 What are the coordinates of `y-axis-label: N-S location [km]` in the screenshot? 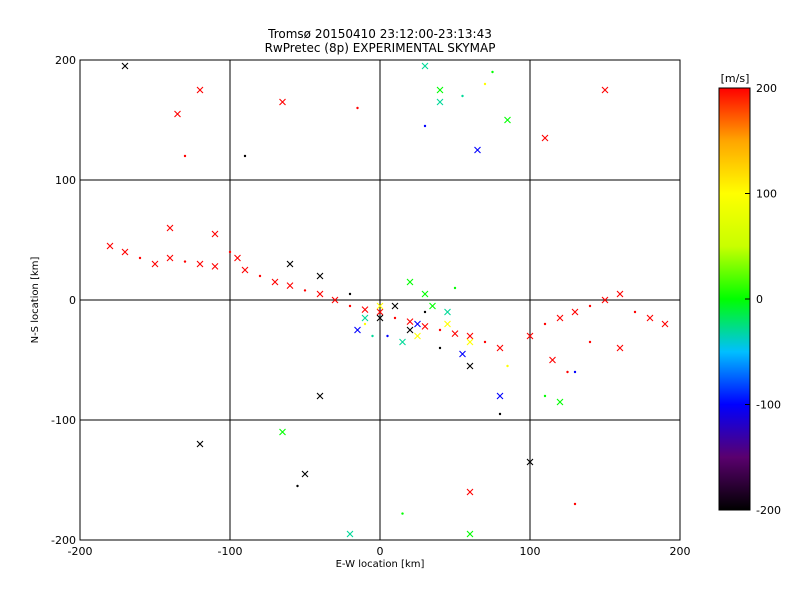 It's located at (35, 300).